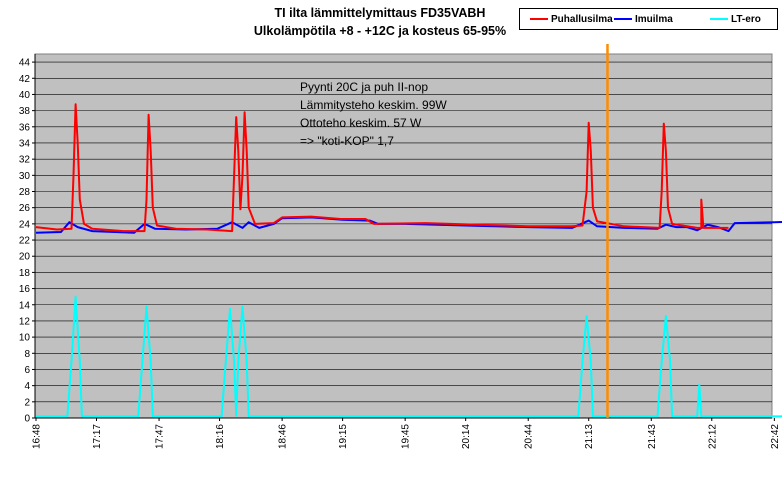 This screenshot has width=782, height=479. Describe the element at coordinates (623, 19) in the screenshot. I see `legend-swatch-blue` at that location.